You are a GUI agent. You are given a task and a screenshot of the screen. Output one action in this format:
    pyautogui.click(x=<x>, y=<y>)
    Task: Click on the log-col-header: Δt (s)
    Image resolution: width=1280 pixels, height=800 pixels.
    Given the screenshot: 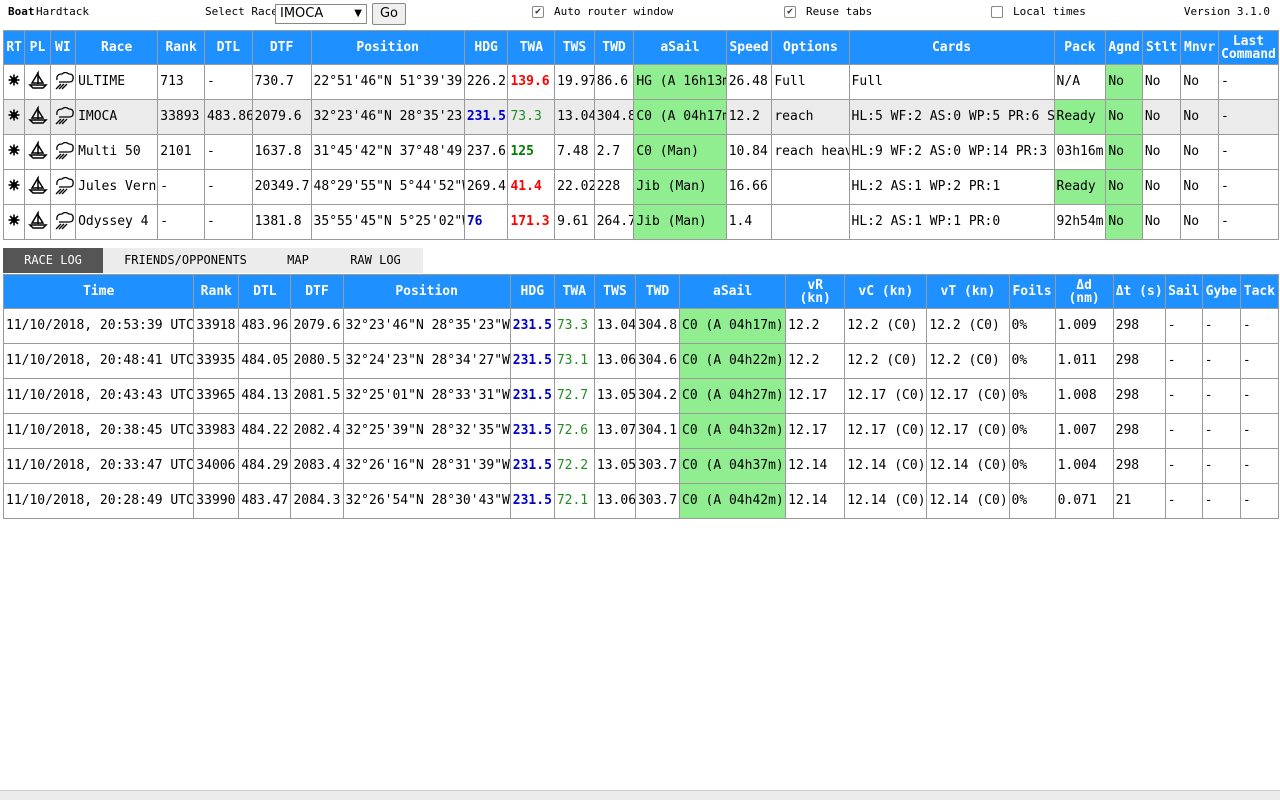 What is the action you would take?
    pyautogui.click(x=1139, y=291)
    